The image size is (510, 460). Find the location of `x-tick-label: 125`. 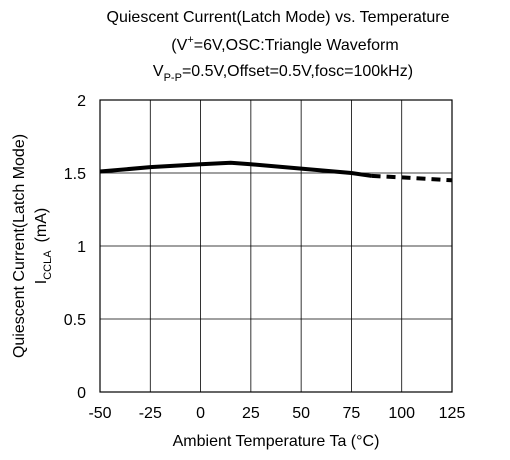

x-tick-label: 125 is located at coordinates (452, 413).